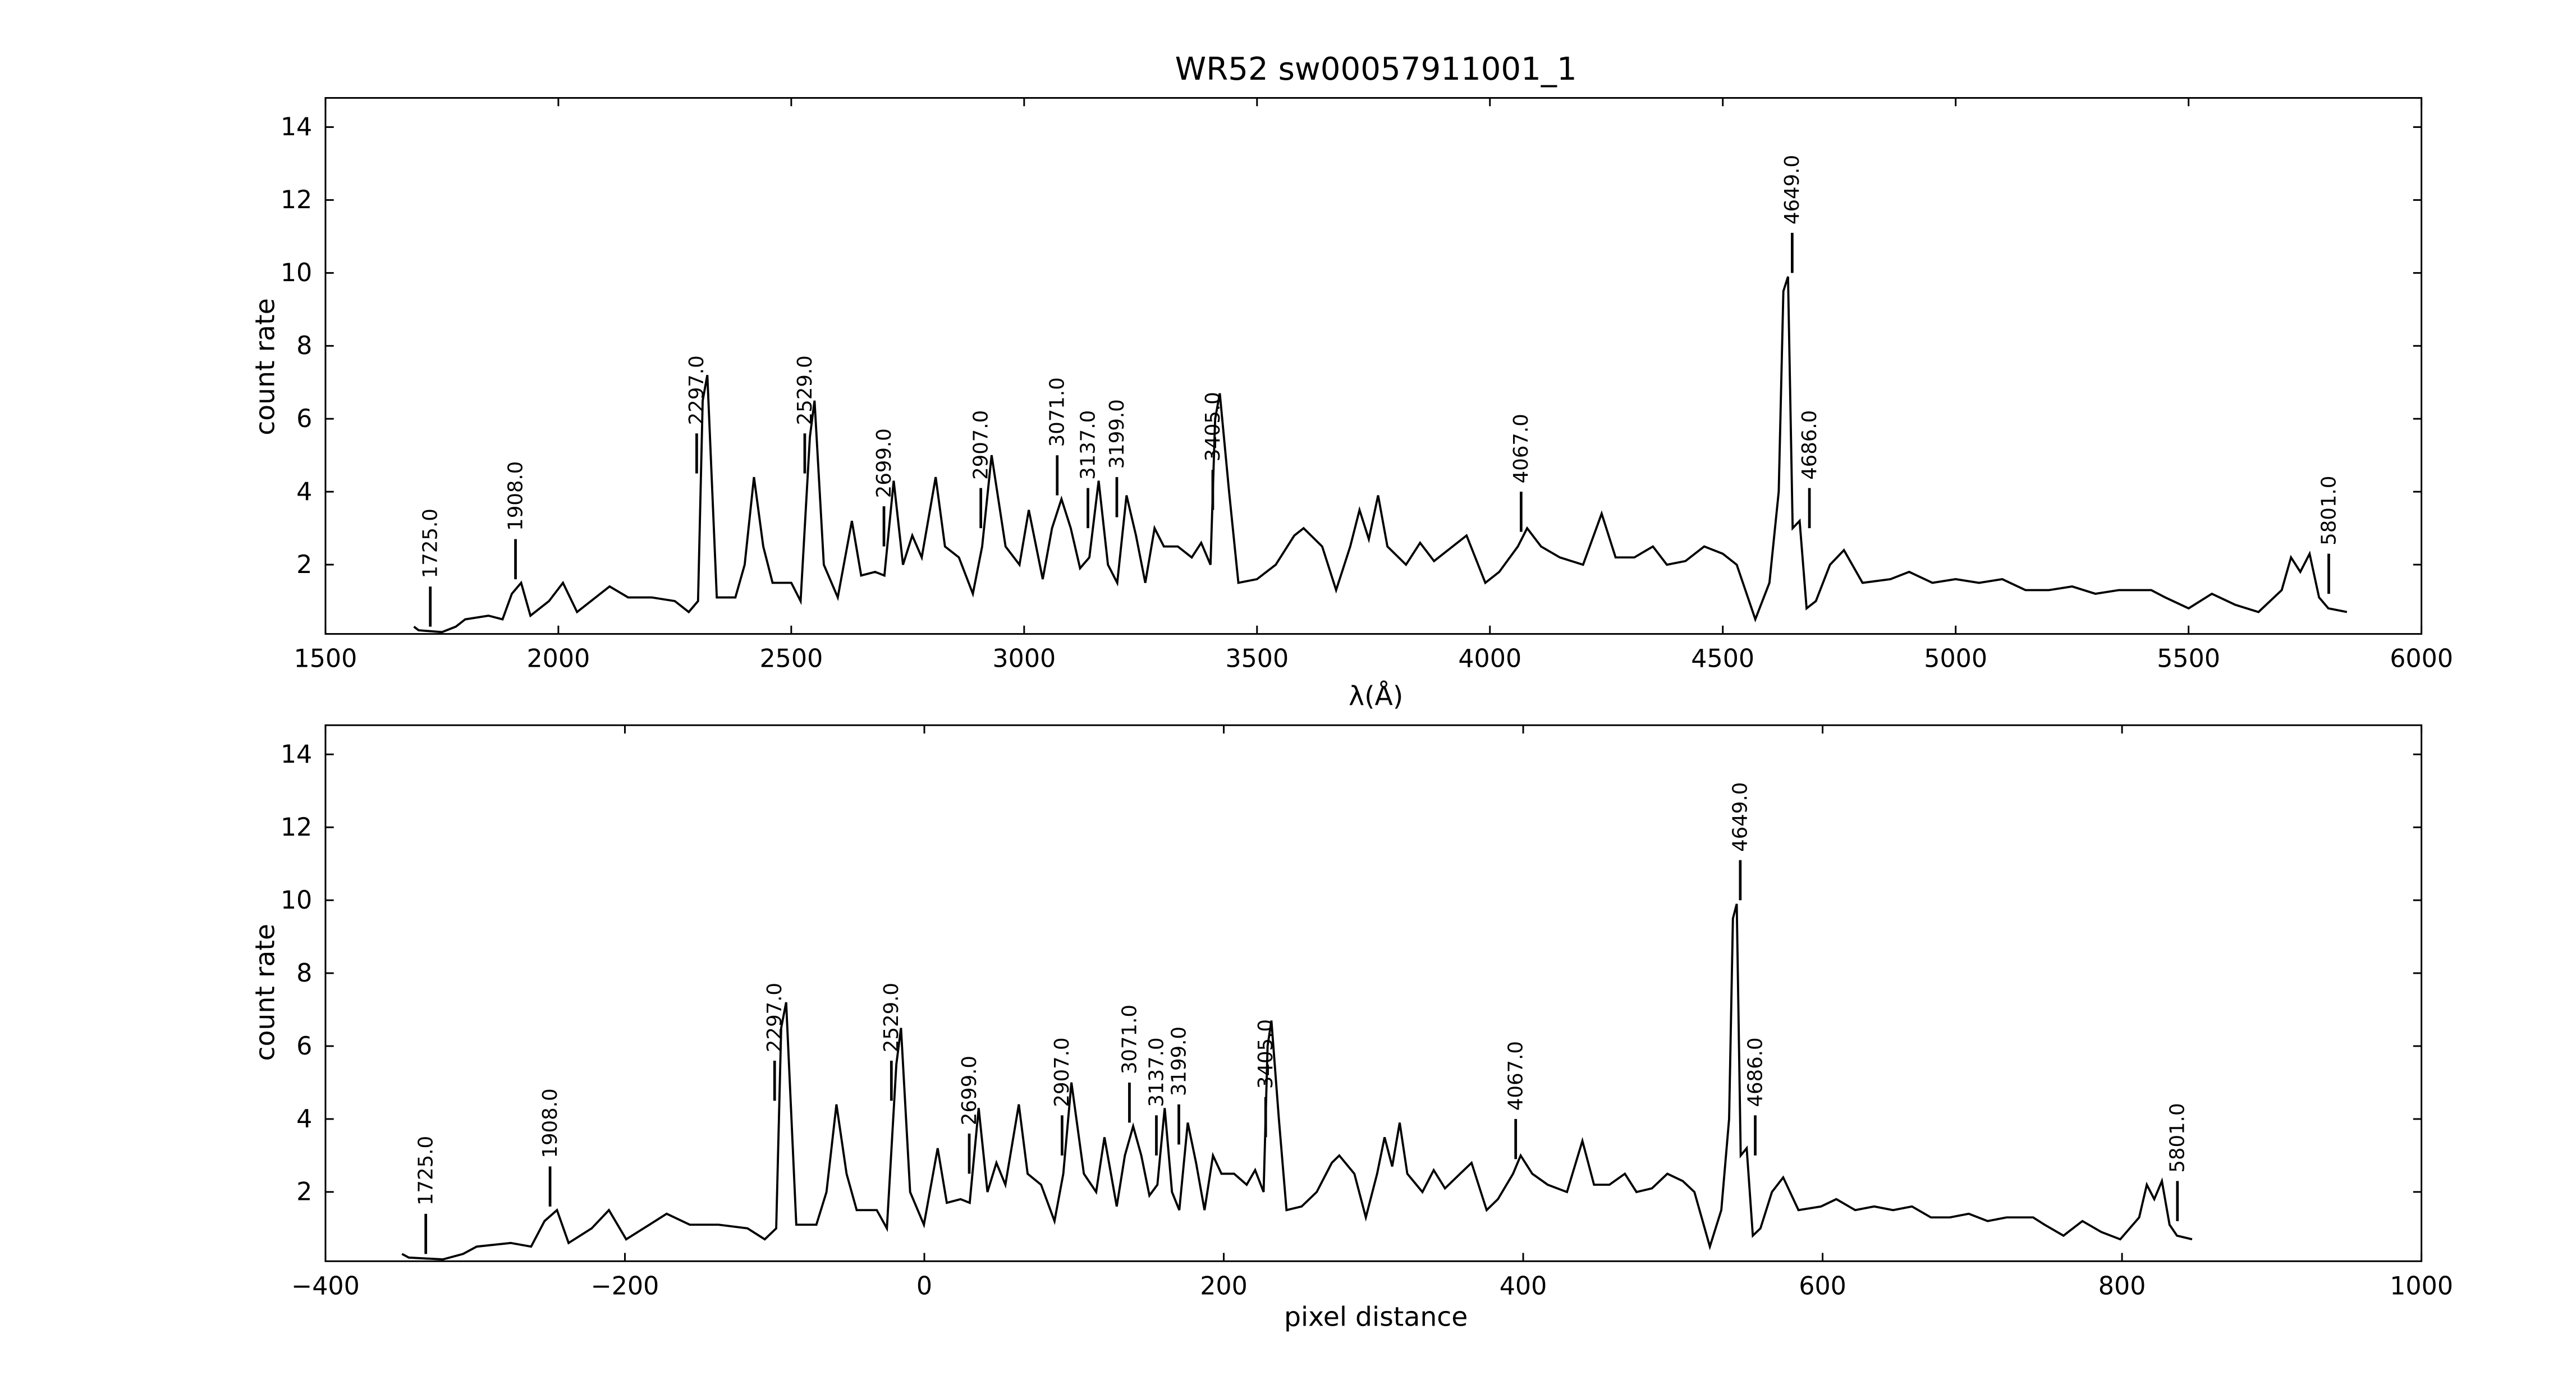 The width and height of the screenshot is (2576, 1389). I want to click on x-tick-label: 400, so click(1523, 1286).